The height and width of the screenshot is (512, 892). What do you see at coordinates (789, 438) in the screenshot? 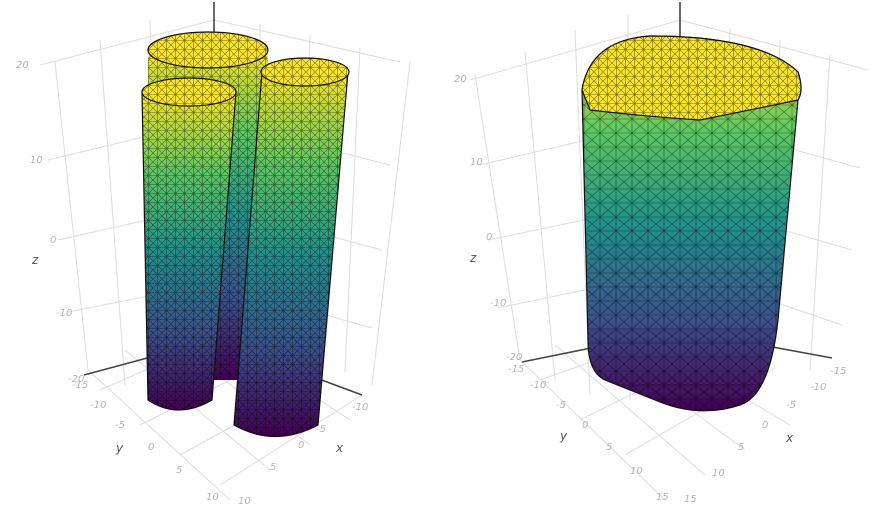
I see `right-x-axis-label: x` at bounding box center [789, 438].